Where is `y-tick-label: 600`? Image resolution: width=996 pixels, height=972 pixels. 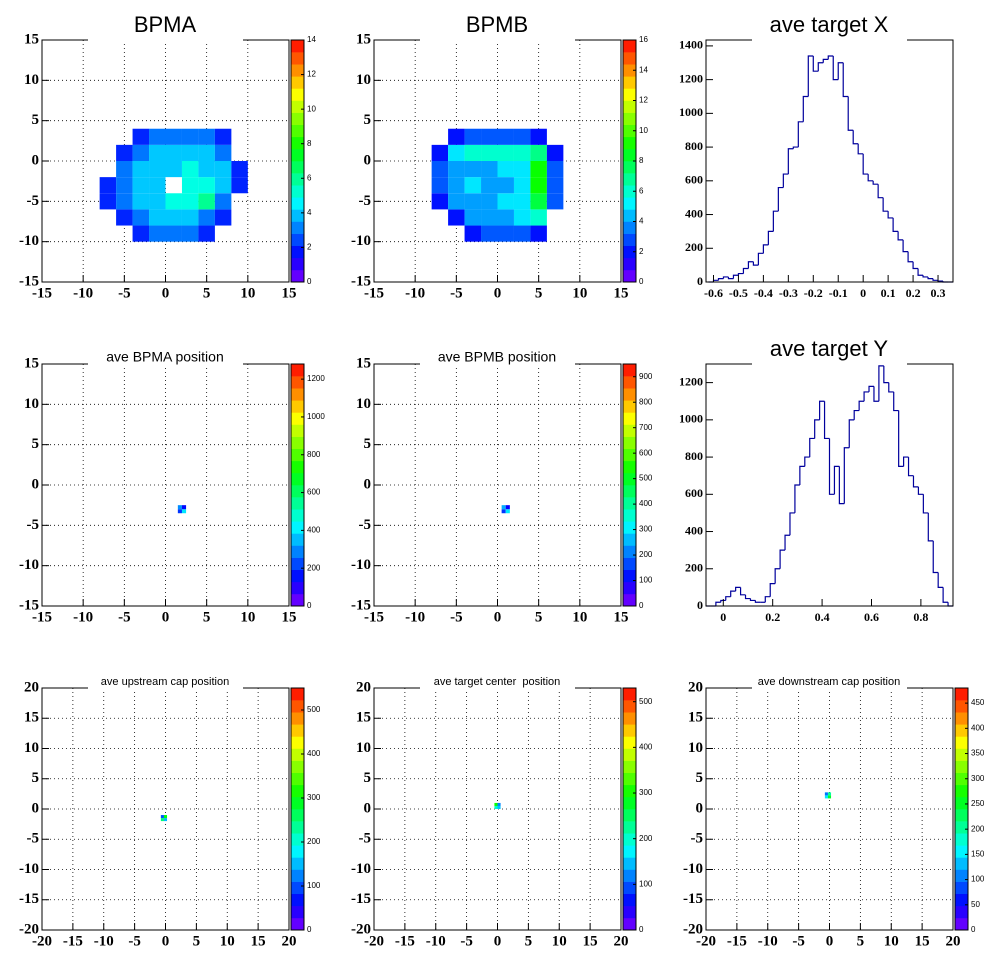 y-tick-label: 600 is located at coordinates (694, 180).